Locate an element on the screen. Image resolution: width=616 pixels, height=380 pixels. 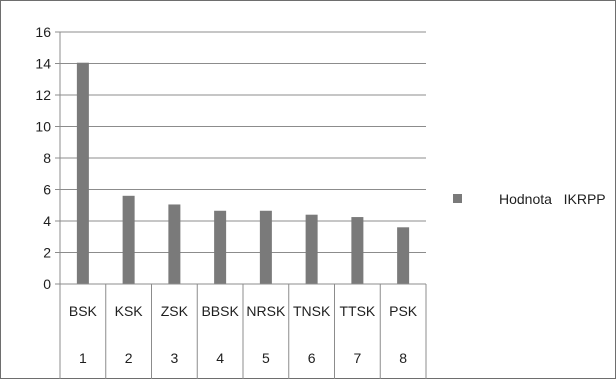
y-tick-label: 0 is located at coordinates (47, 284).